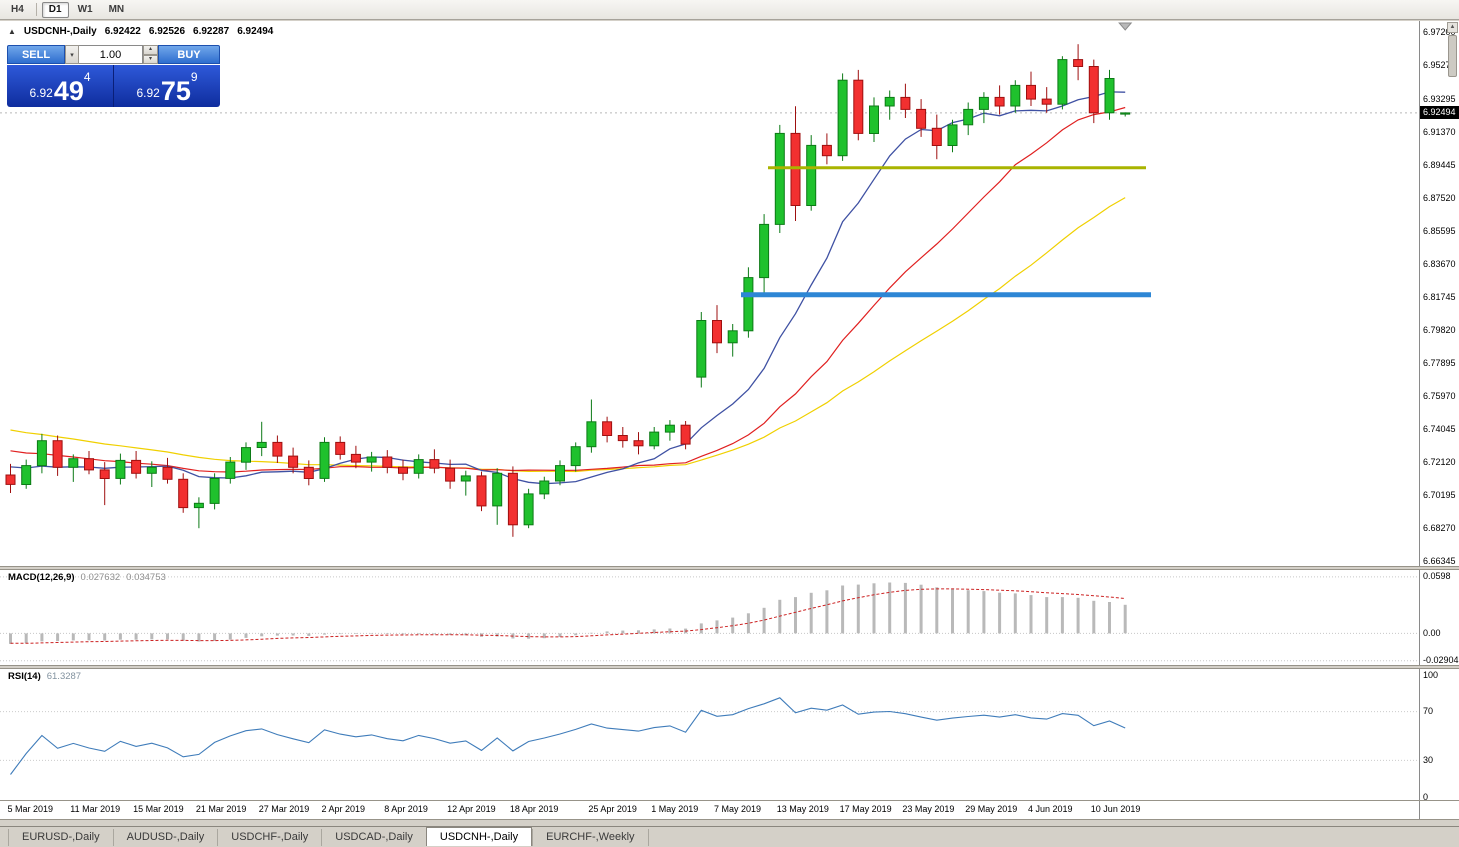 The width and height of the screenshot is (1459, 847). Describe the element at coordinates (100, 577) in the screenshot. I see `macd-main-value: 0.027632` at that location.